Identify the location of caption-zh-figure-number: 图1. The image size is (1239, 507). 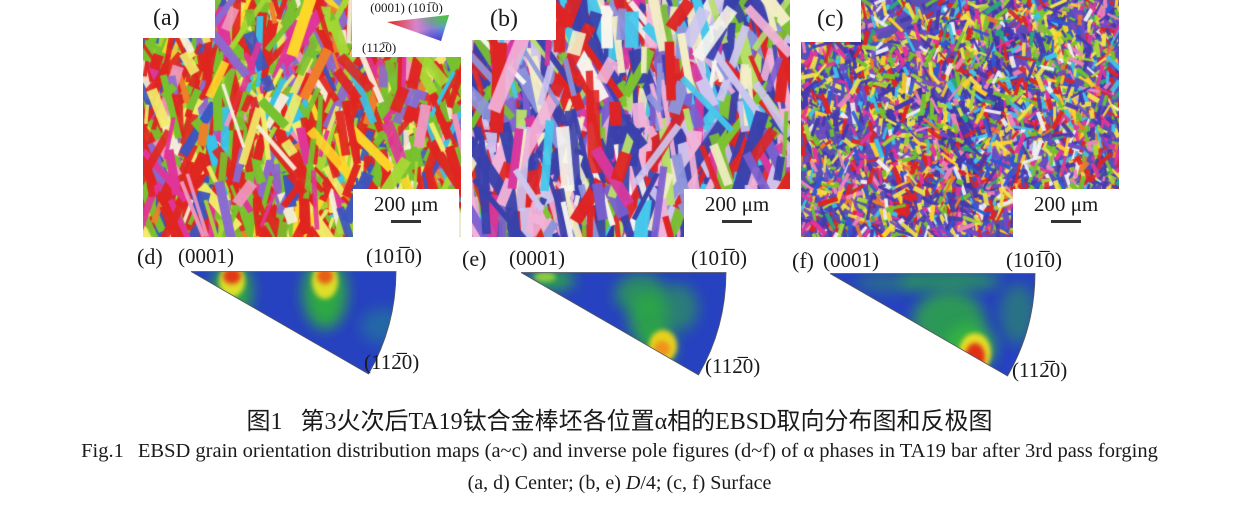
(264, 422).